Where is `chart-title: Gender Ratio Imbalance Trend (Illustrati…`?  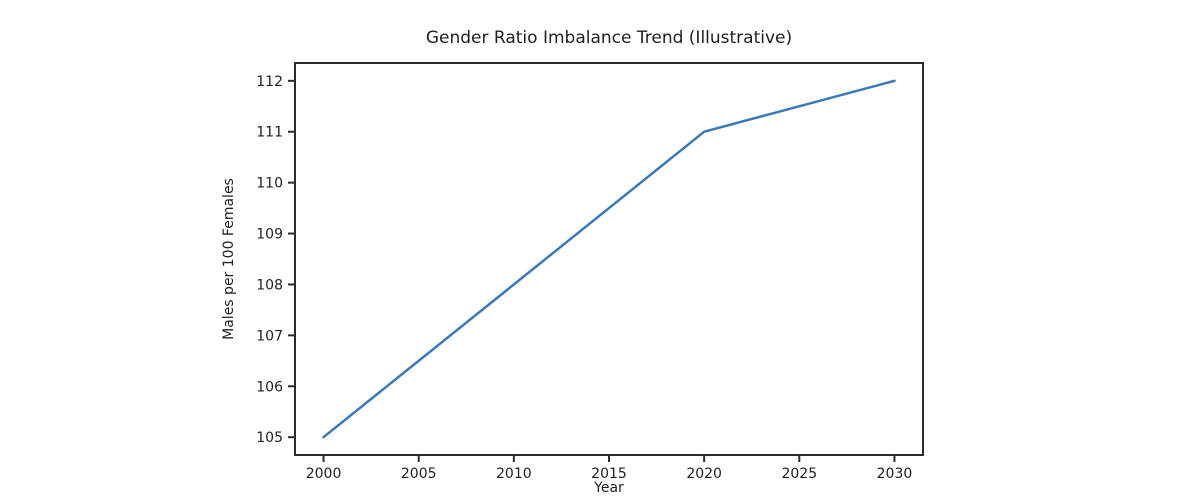 chart-title: Gender Ratio Imbalance Trend (Illustrati… is located at coordinates (609, 38).